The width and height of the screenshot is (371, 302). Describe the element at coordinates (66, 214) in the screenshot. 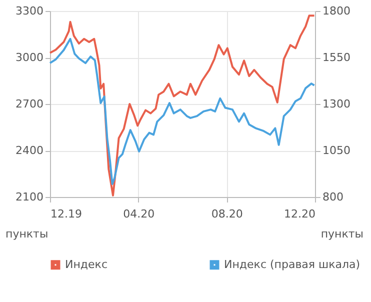

I see `x-tick-label: 12.19` at that location.